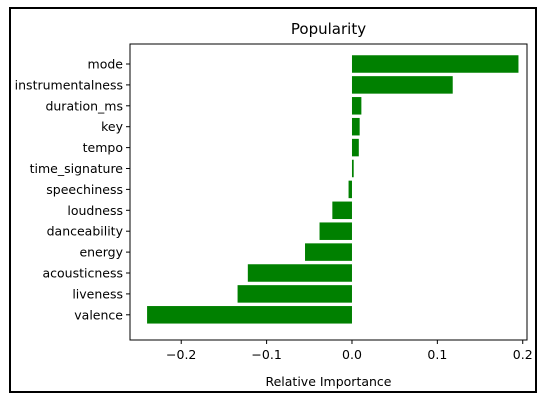  I want to click on bar-tempo, so click(355, 147).